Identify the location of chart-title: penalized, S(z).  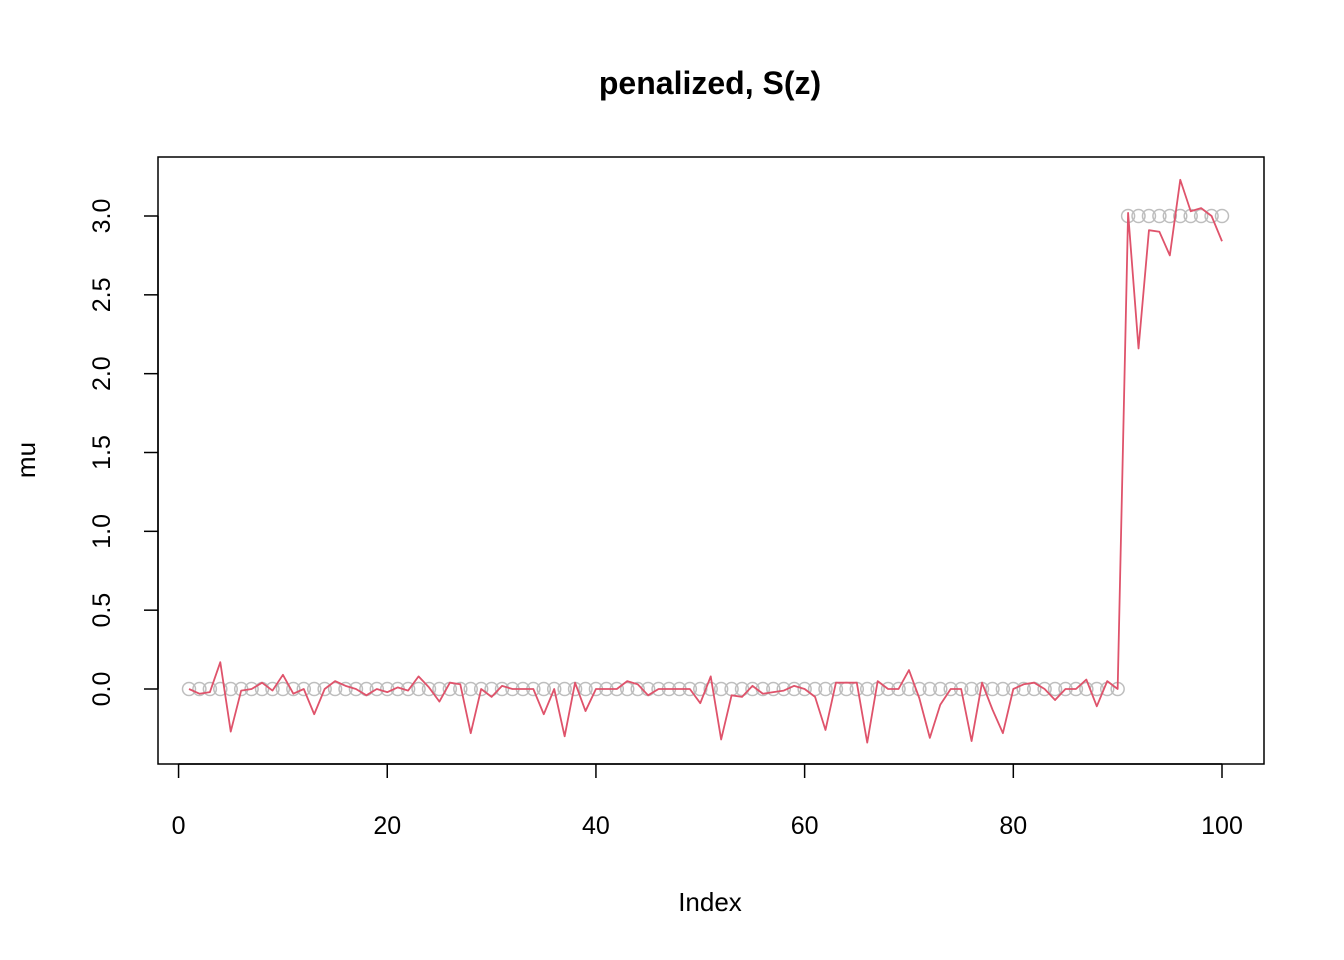
(710, 83).